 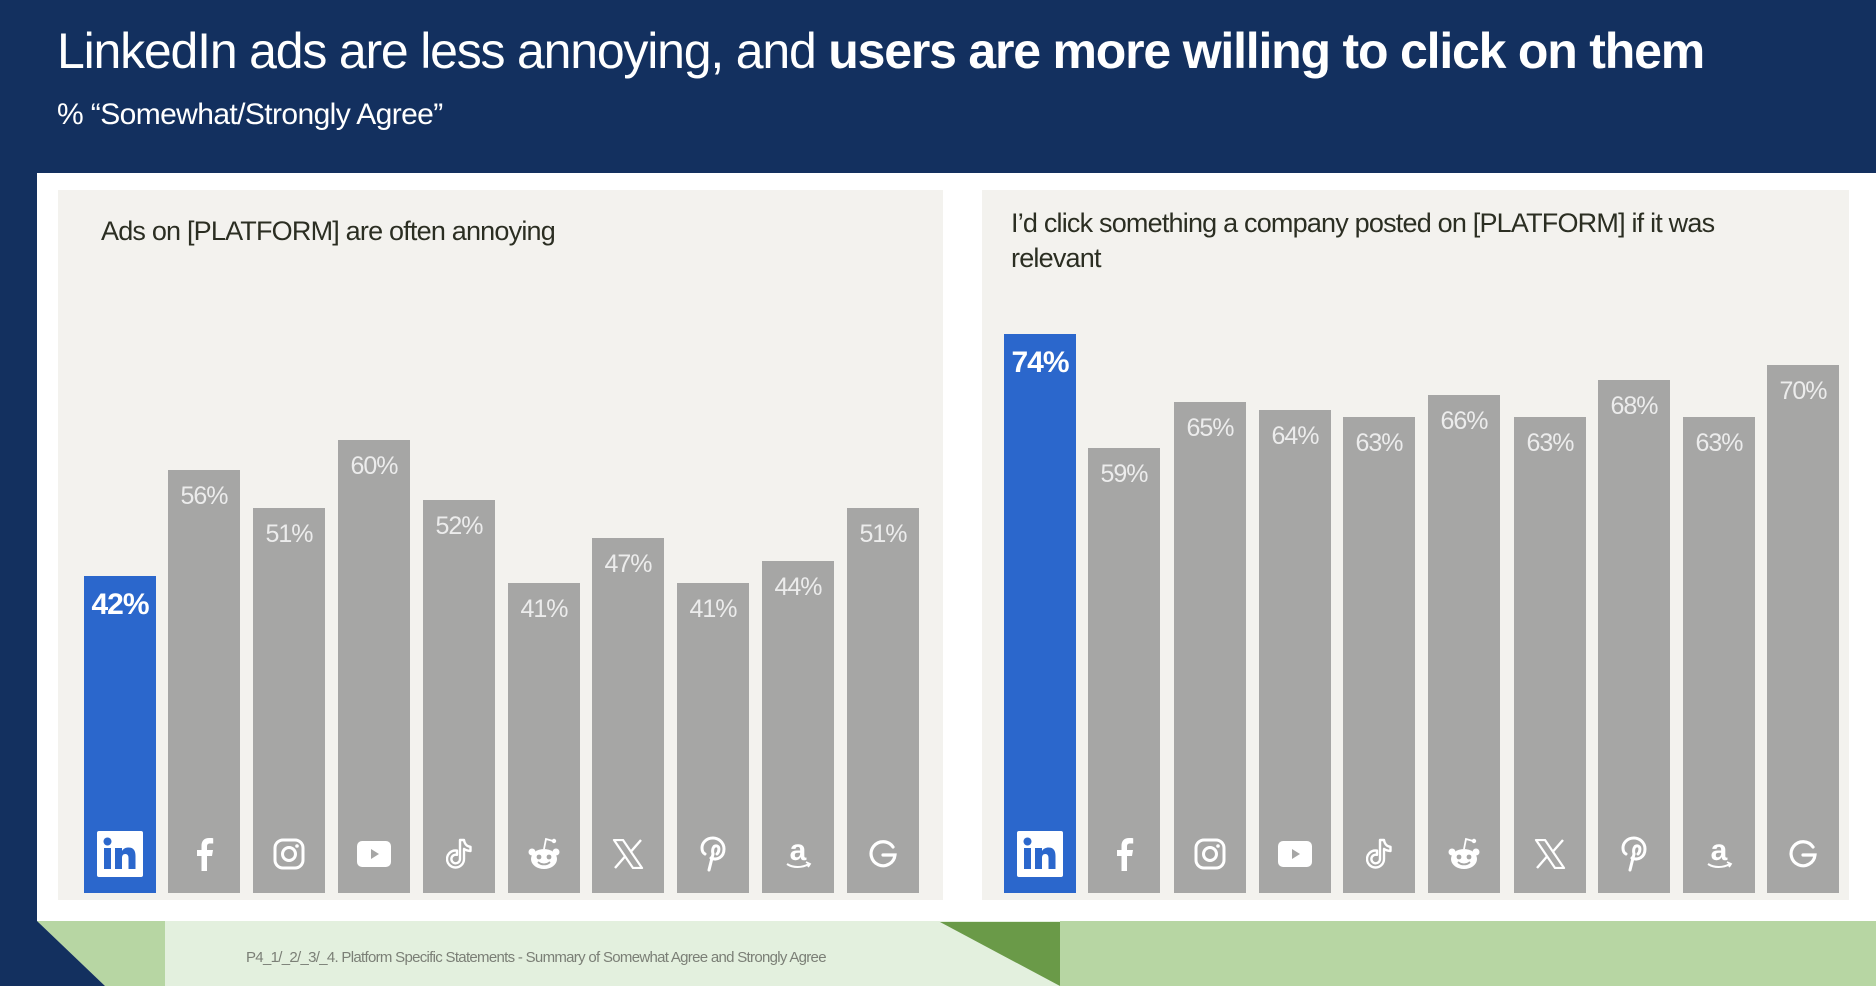 What do you see at coordinates (798, 586) in the screenshot?
I see `bar-value-label: 44%` at bounding box center [798, 586].